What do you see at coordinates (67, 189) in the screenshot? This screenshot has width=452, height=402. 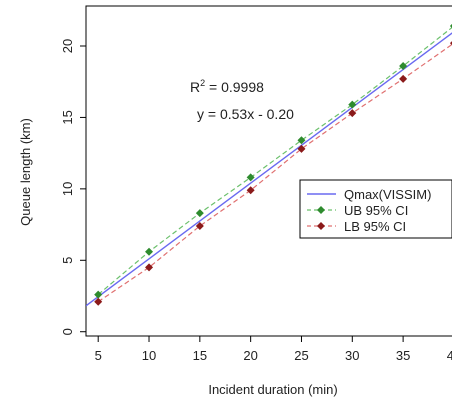 I see `y-tick-label-10: 10` at bounding box center [67, 189].